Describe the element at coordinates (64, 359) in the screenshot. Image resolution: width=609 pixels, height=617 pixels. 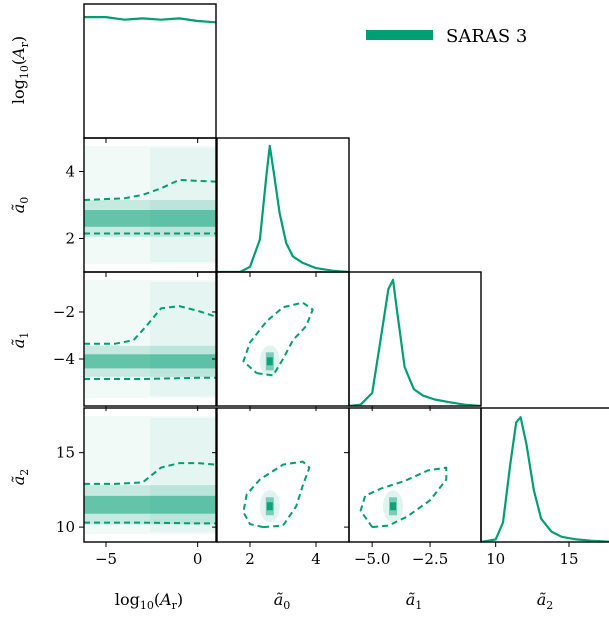
I see `y-tick-label-a1-0: −4` at that location.